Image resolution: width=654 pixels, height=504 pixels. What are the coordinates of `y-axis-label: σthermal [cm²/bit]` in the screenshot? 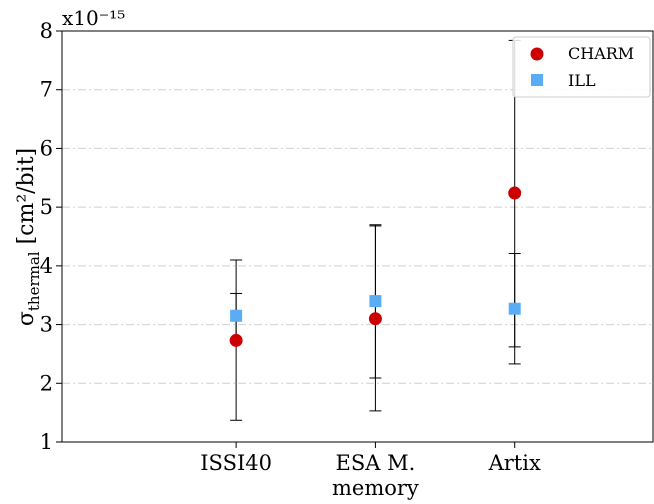 It's located at (28, 237).